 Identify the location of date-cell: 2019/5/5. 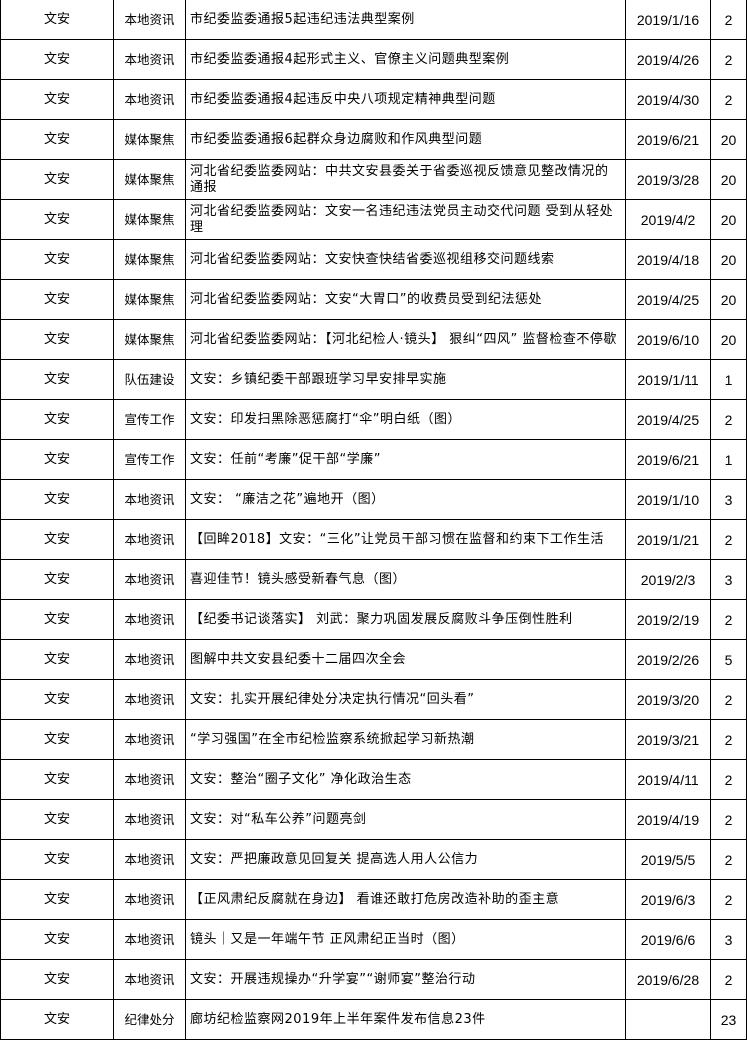
(668, 859).